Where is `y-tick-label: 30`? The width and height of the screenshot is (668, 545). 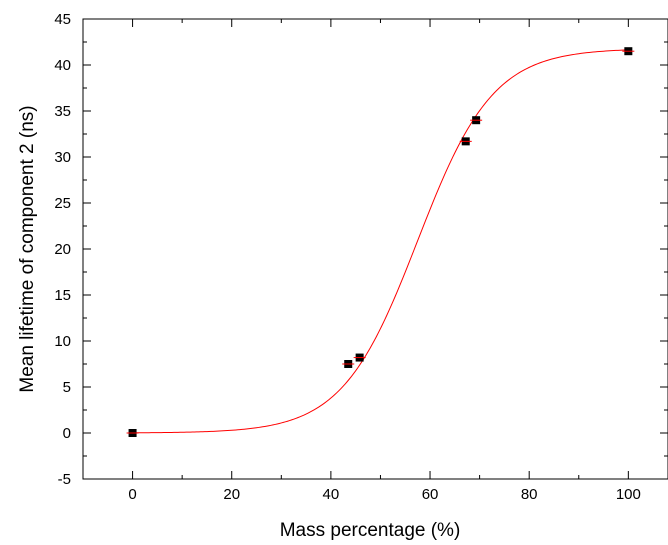
y-tick-label: 30 is located at coordinates (62, 157).